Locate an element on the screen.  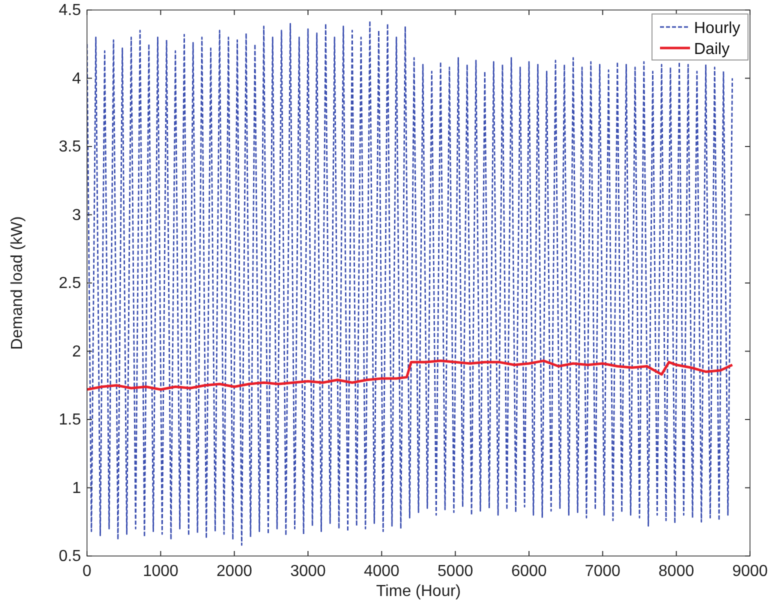
x-tick-label: 1000 is located at coordinates (160, 571).